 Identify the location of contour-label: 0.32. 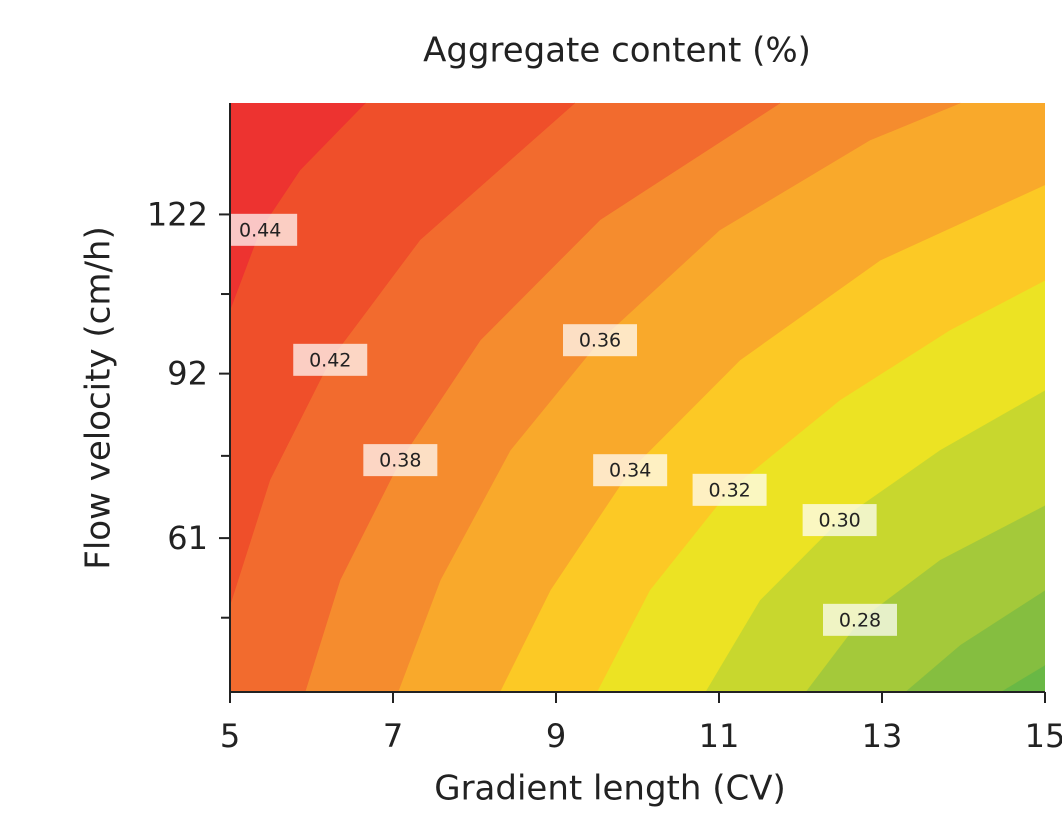
(729, 489).